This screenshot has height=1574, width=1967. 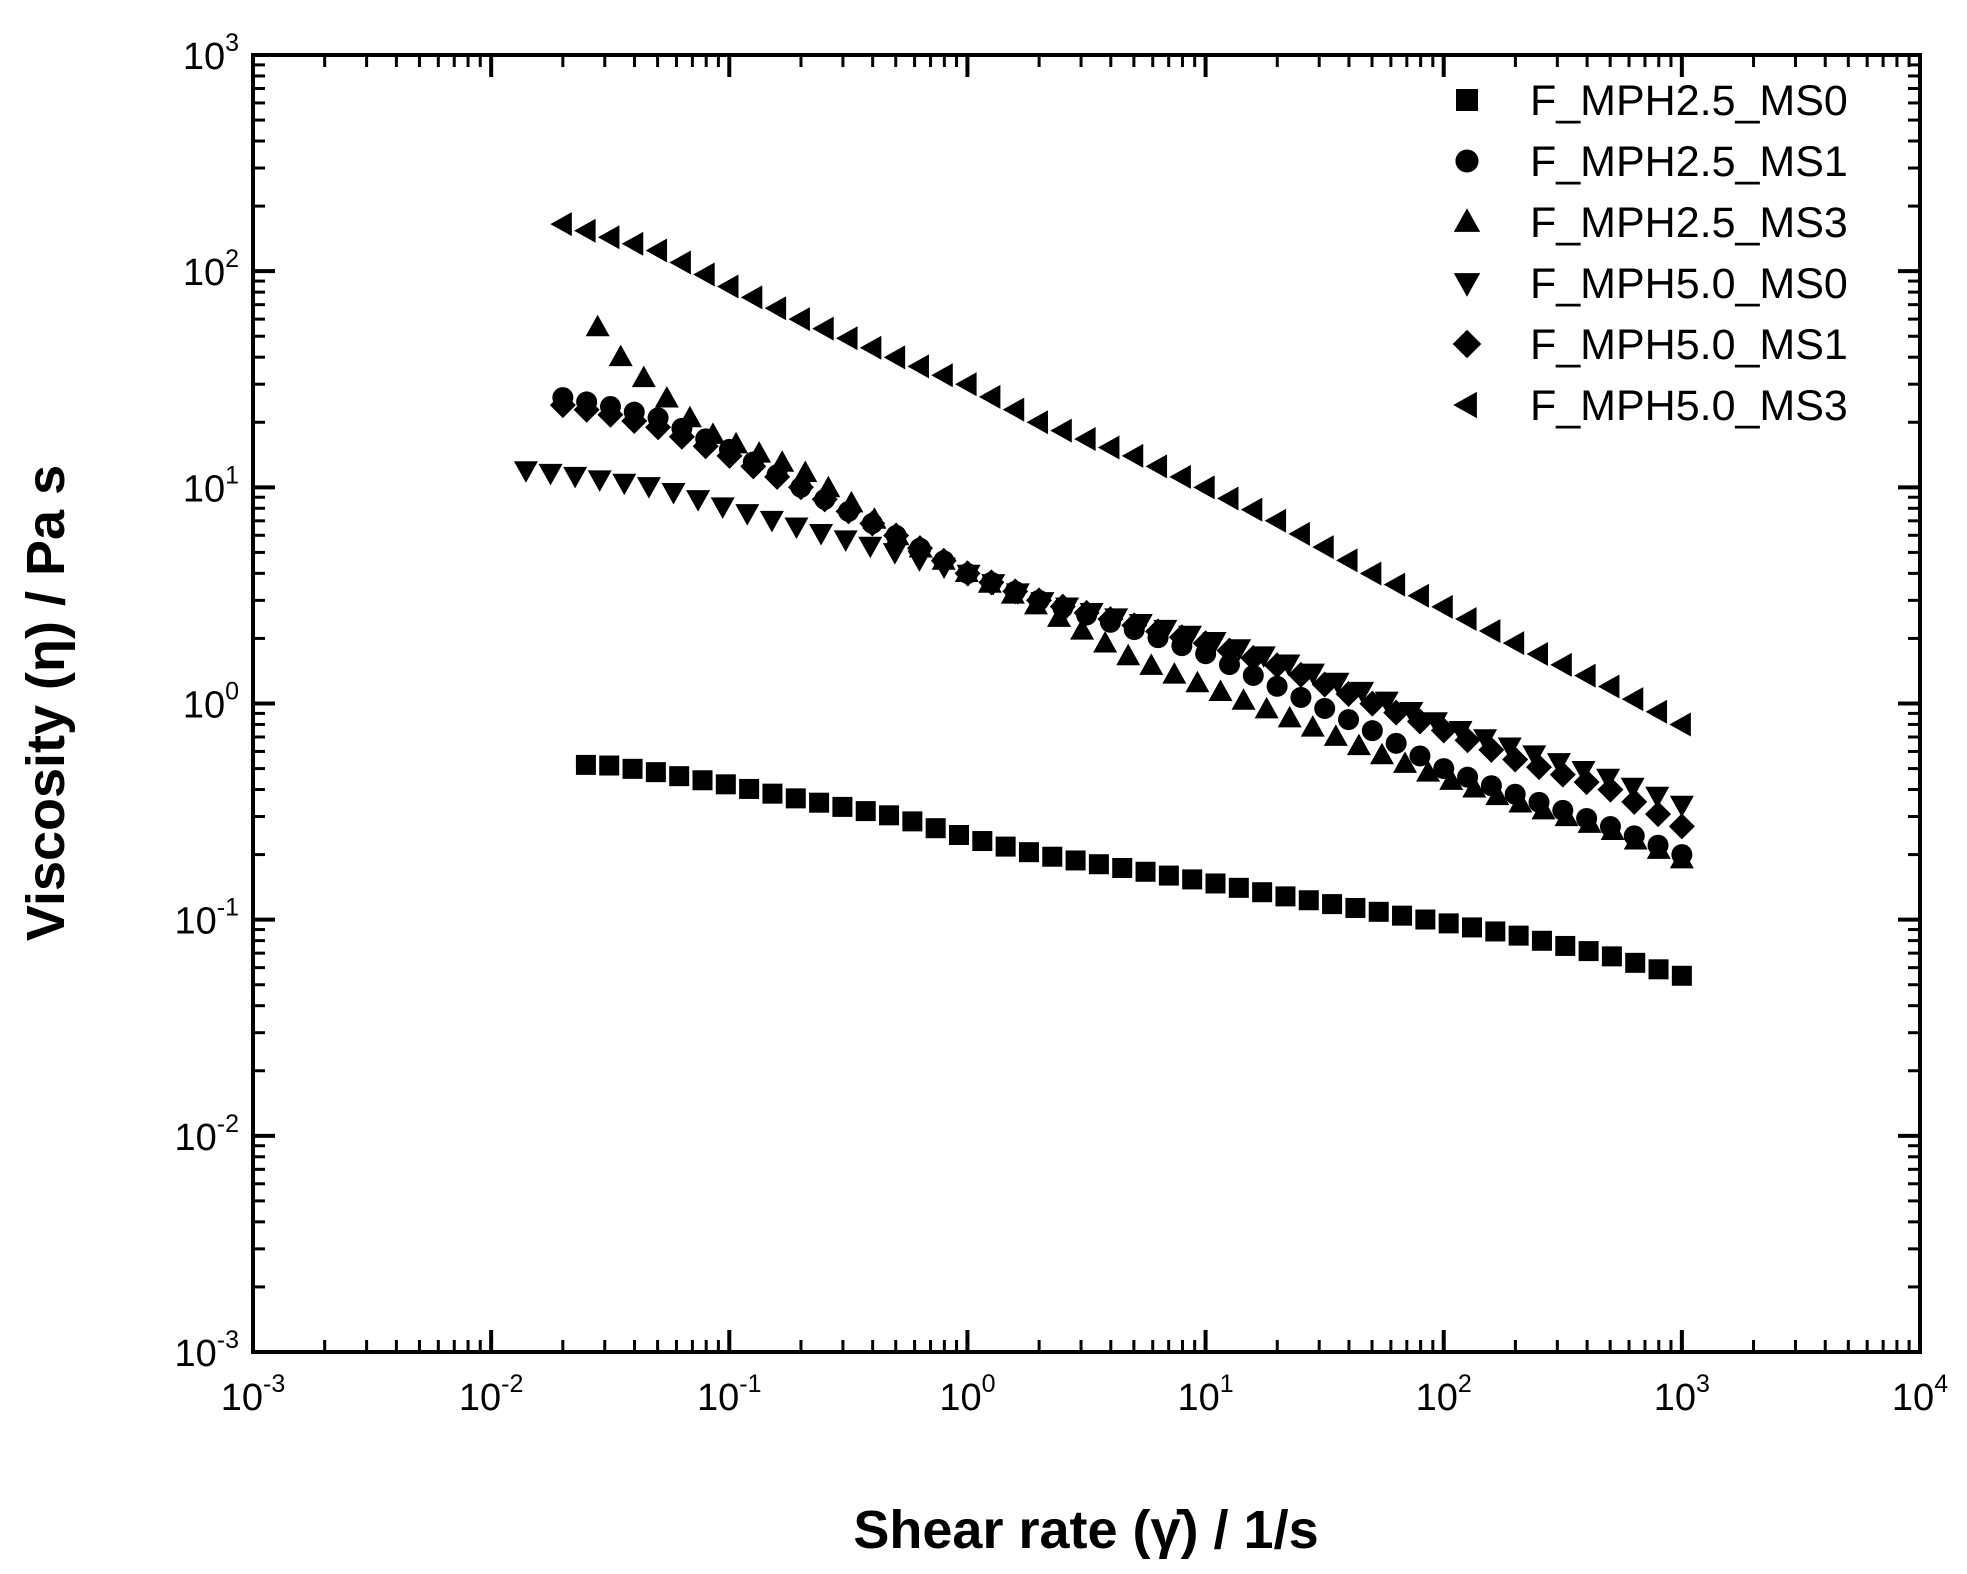 What do you see at coordinates (1227, 1384) in the screenshot?
I see `x-tick-exponent: 1` at bounding box center [1227, 1384].